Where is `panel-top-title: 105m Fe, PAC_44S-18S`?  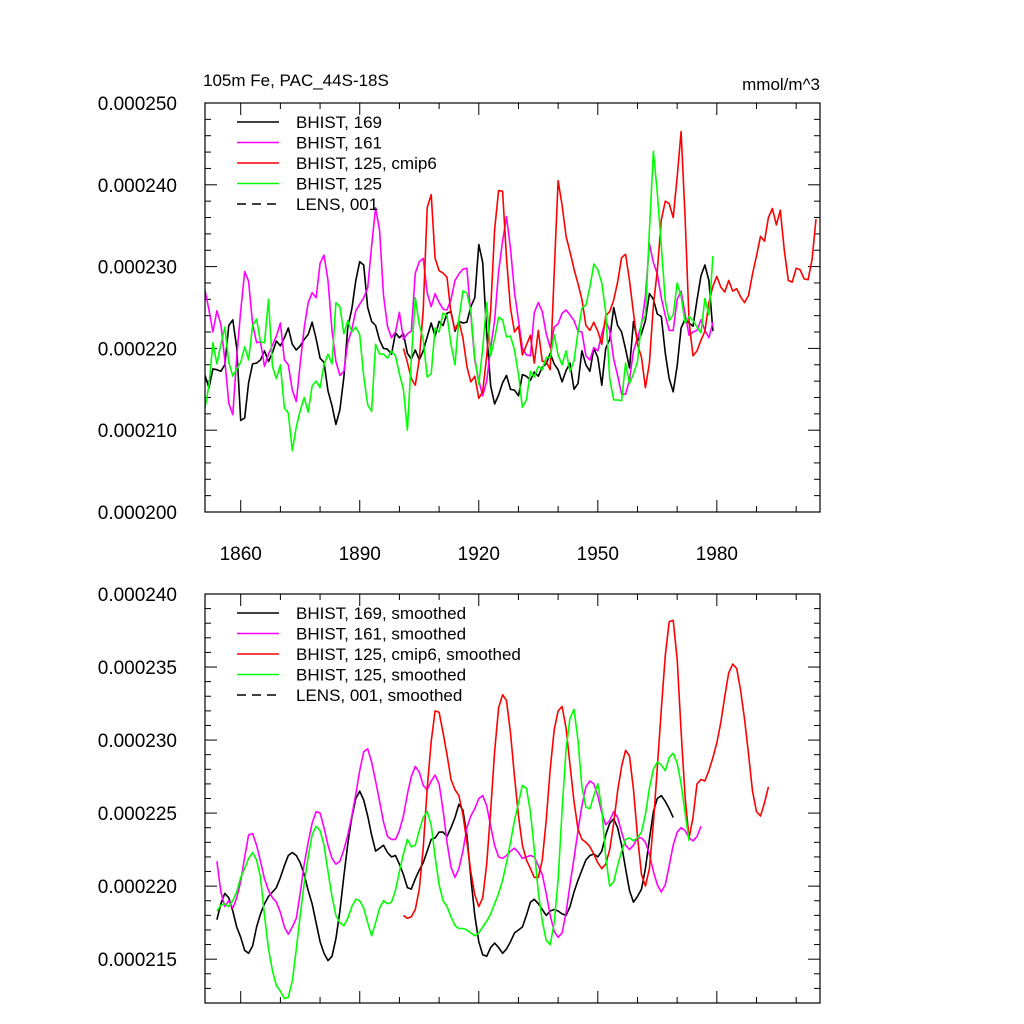 panel-top-title: 105m Fe, PAC_44S-18S is located at coordinates (296, 80).